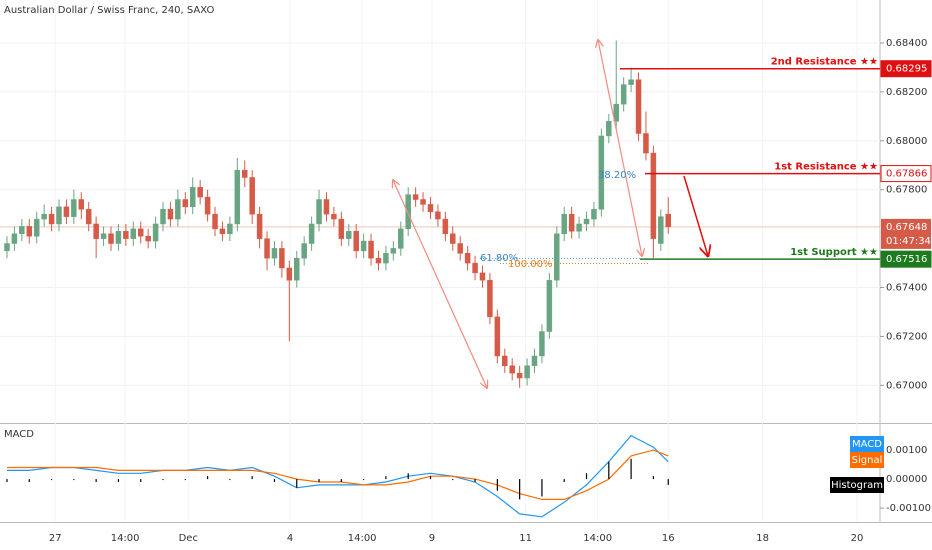 This screenshot has width=932, height=550. What do you see at coordinates (695, 215) in the screenshot?
I see `projection-arrow` at bounding box center [695, 215].